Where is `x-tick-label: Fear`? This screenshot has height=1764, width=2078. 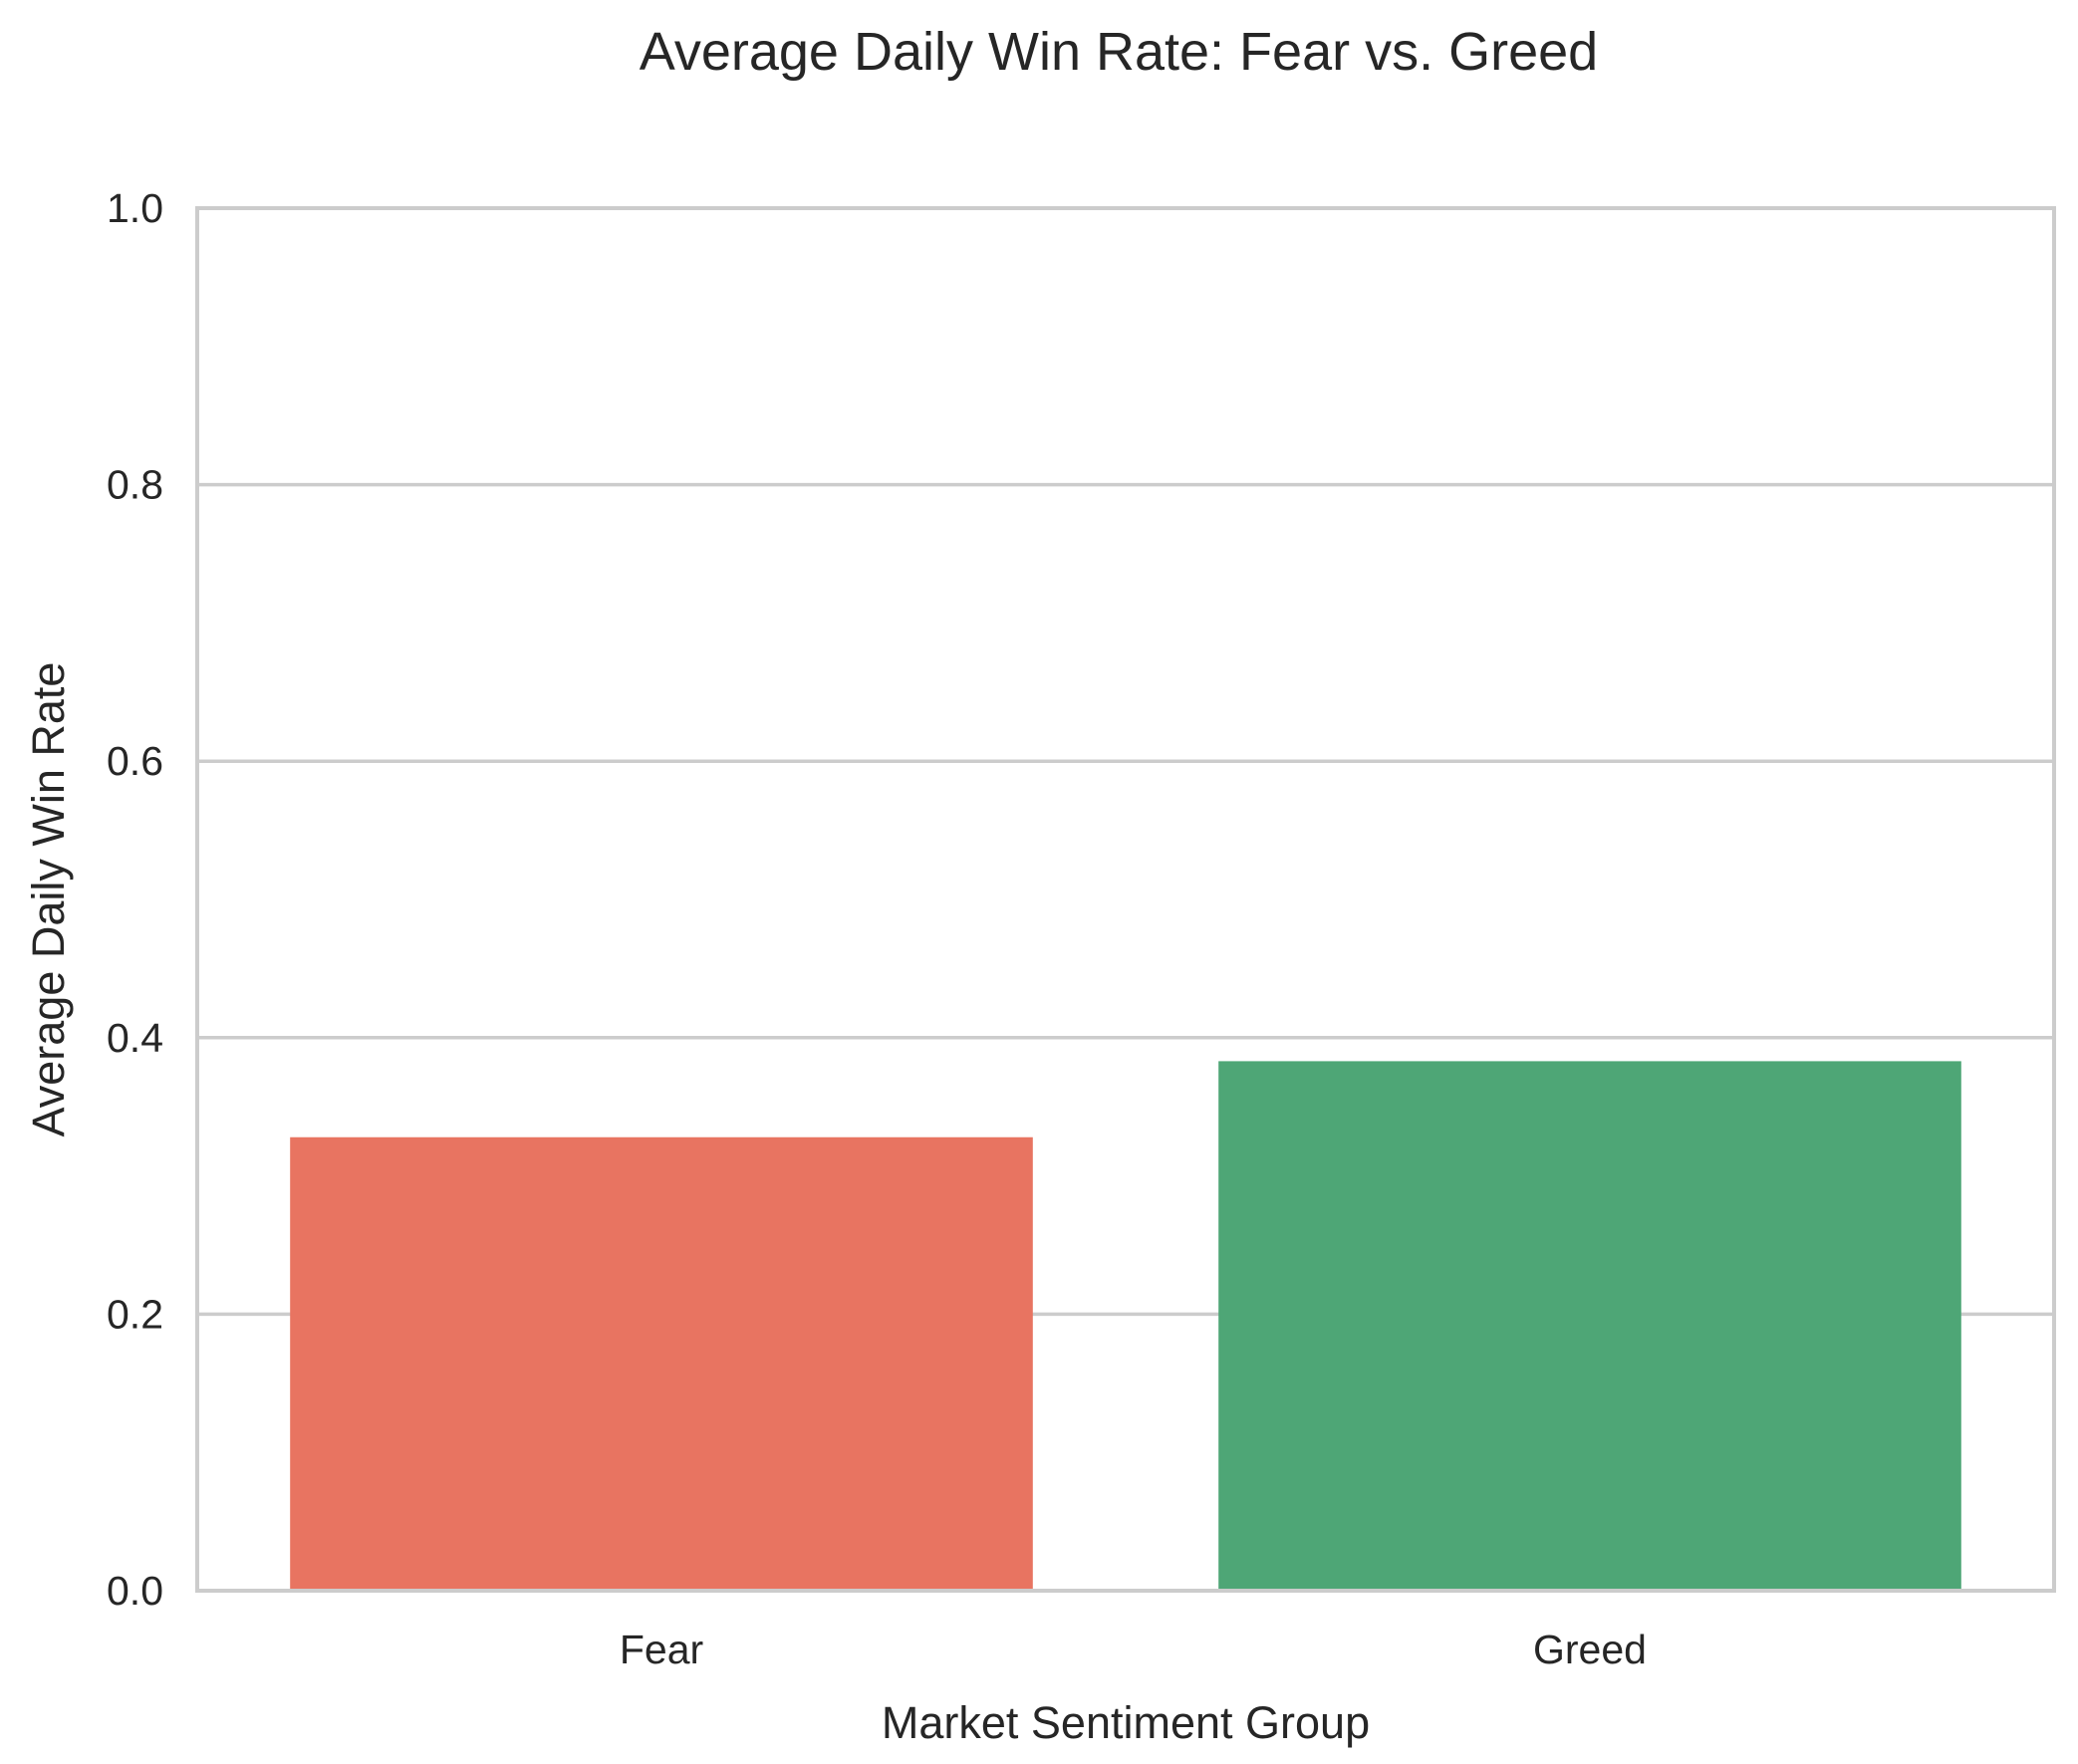 x-tick-label: Fear is located at coordinates (661, 1649).